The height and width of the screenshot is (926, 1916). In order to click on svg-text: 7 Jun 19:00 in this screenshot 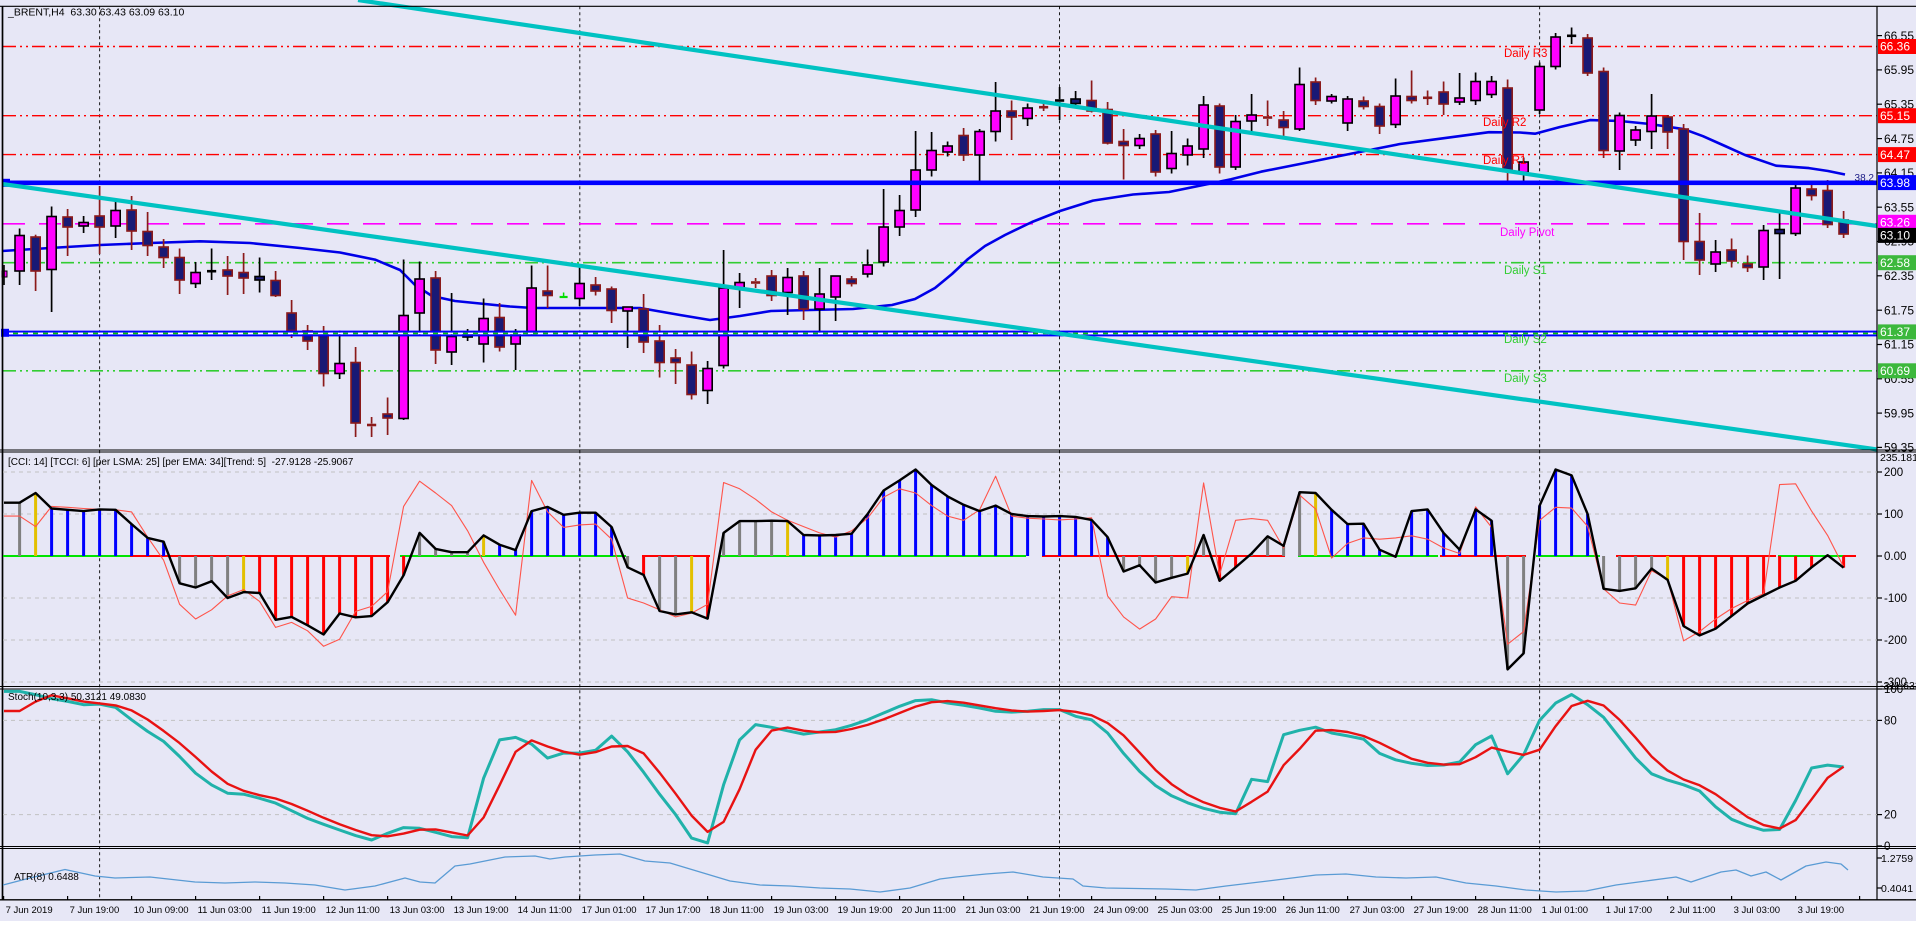, I will do `click(95, 910)`.